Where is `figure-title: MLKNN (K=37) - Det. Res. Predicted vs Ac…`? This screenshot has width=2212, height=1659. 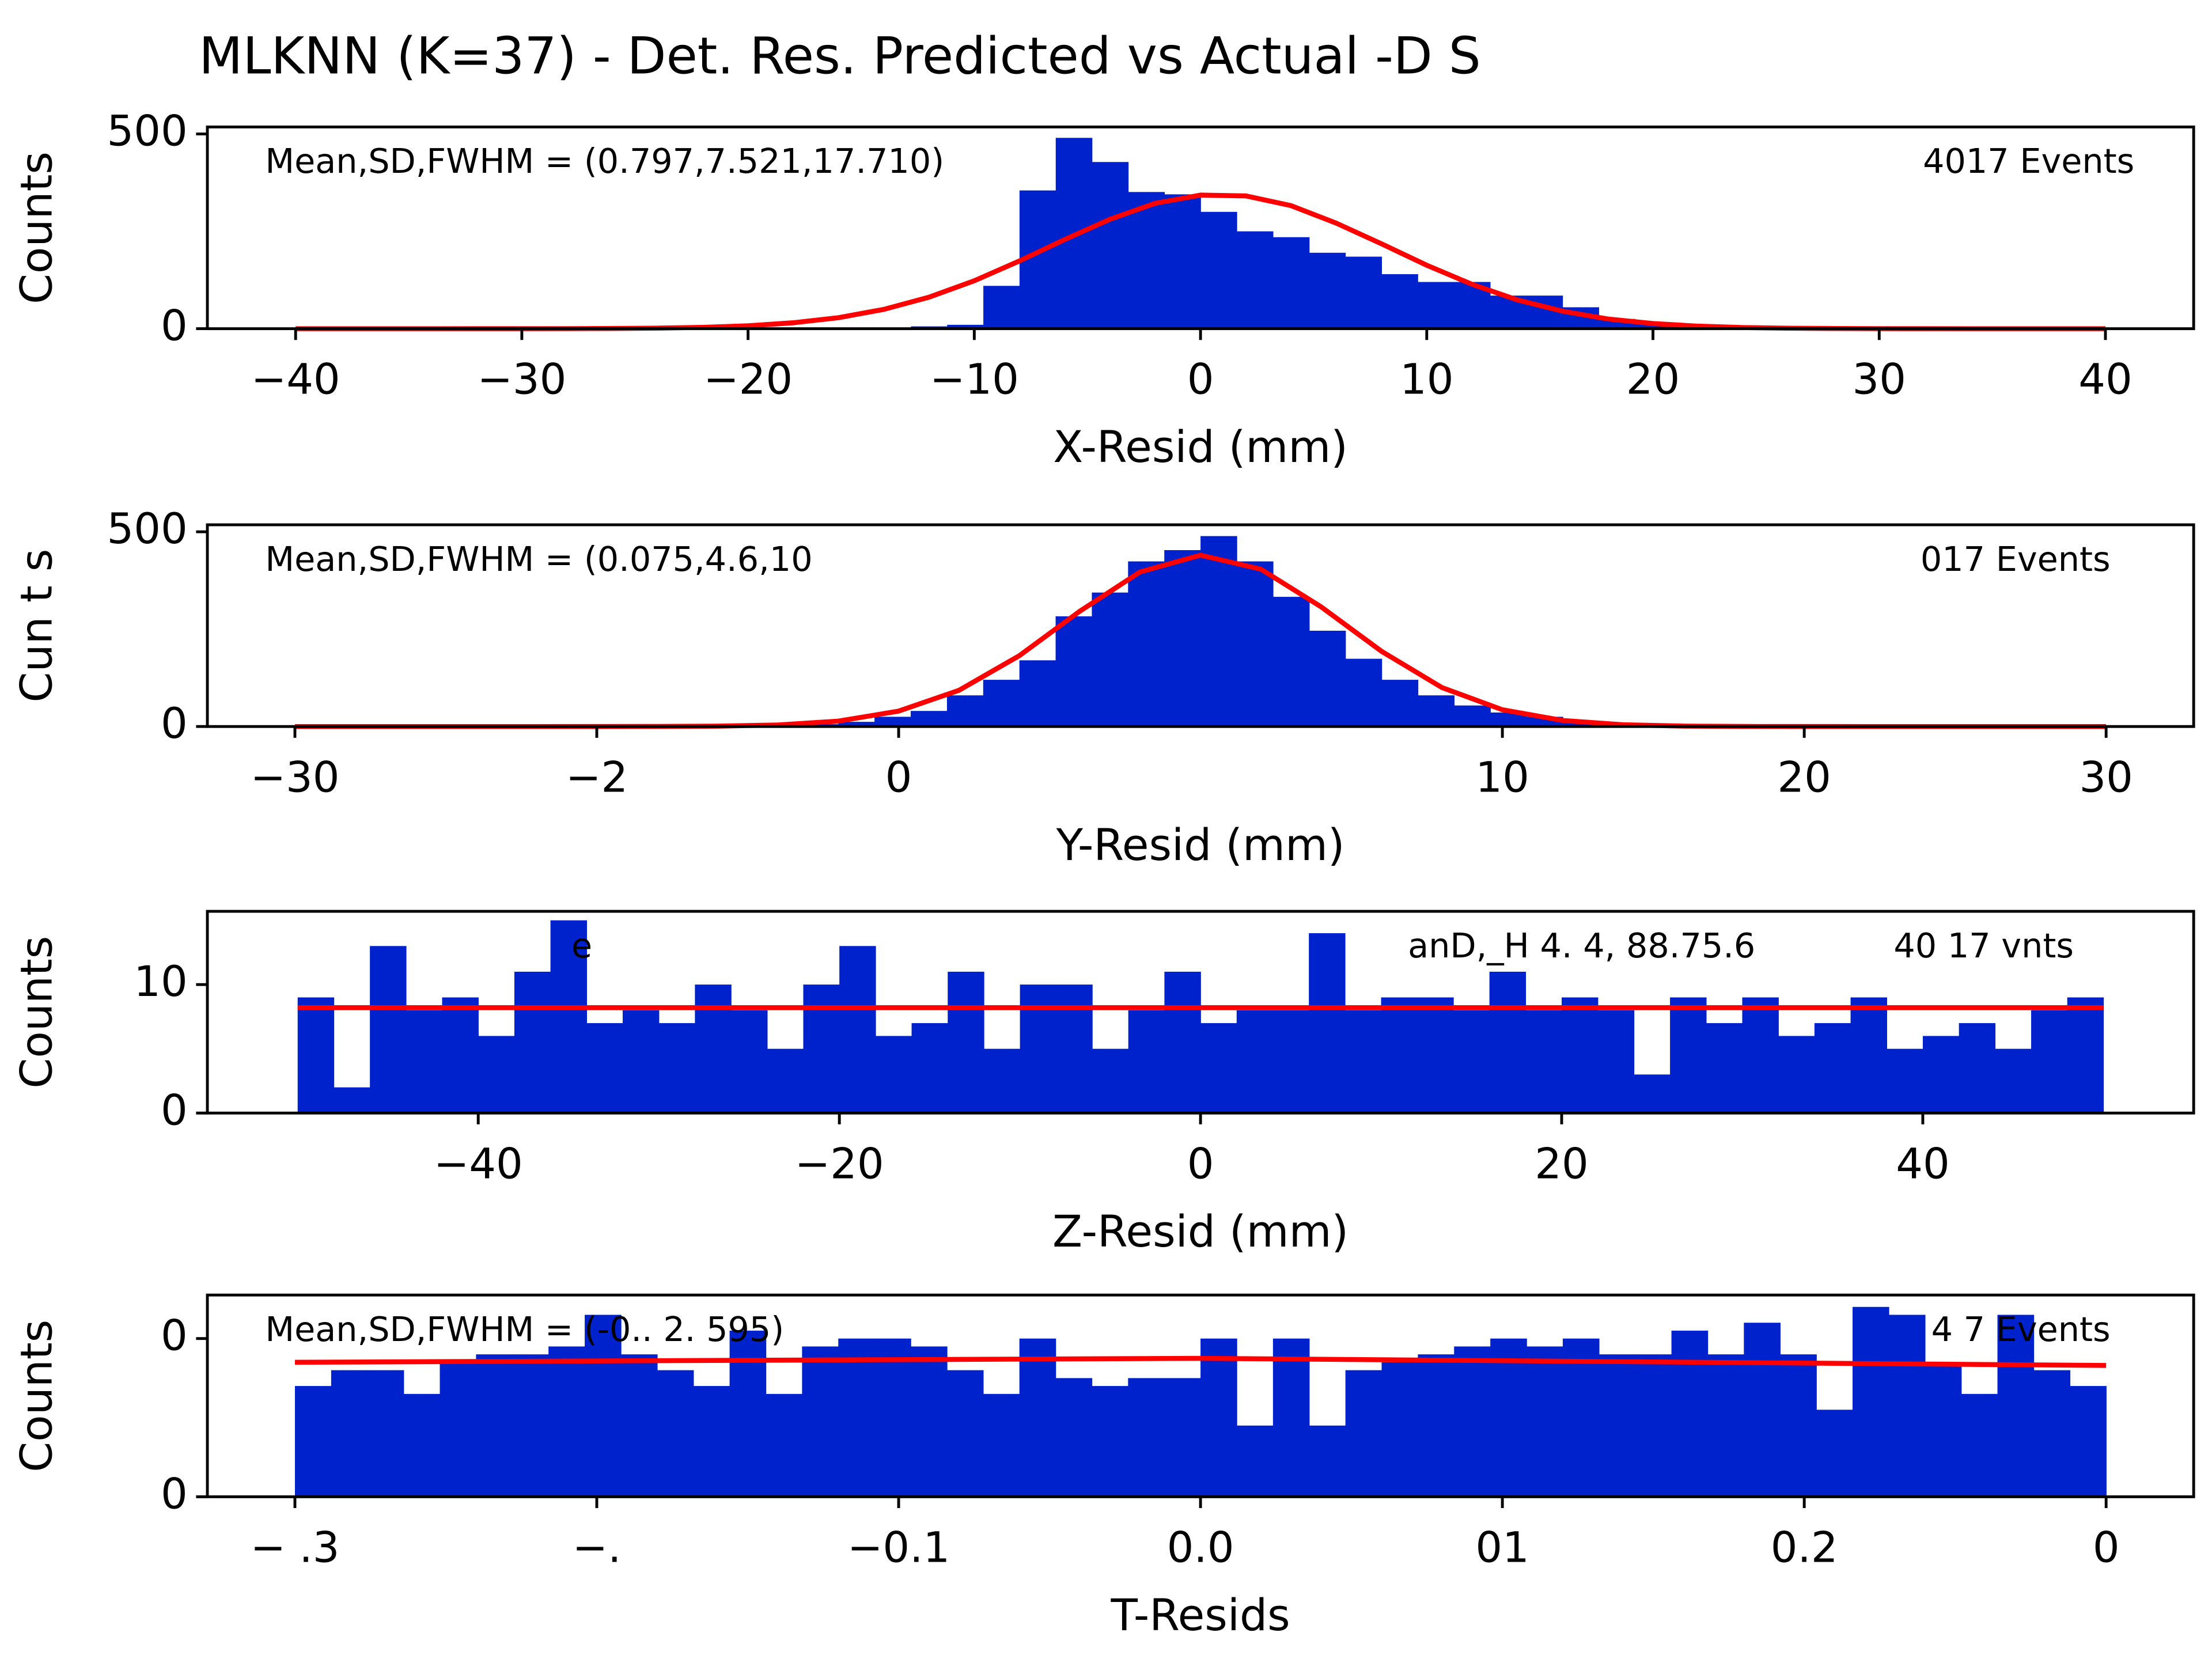 figure-title: MLKNN (K=37) - Det. Res. Predicted vs Ac… is located at coordinates (839, 55).